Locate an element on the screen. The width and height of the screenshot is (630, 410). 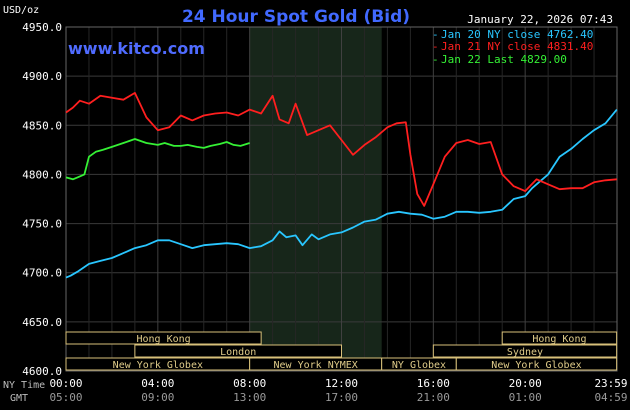
y-tick-label: 4750.0 is located at coordinates (42, 224).